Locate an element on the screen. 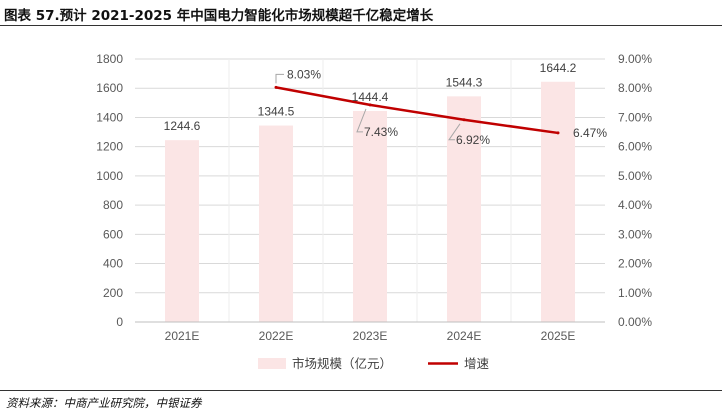 This screenshot has height=414, width=722. y-right-tick-label: 2.00% is located at coordinates (635, 264).